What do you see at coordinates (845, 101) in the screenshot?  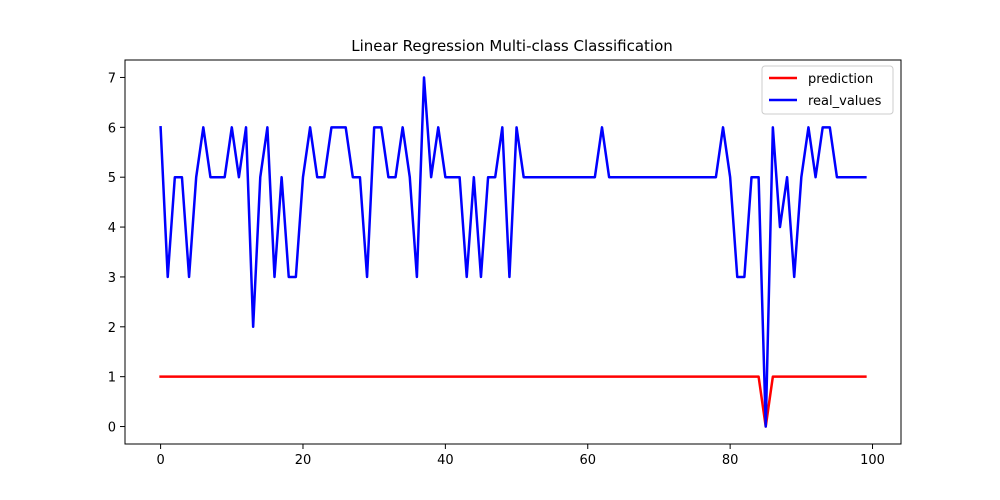 I see `legend-label-real-values: real_values` at bounding box center [845, 101].